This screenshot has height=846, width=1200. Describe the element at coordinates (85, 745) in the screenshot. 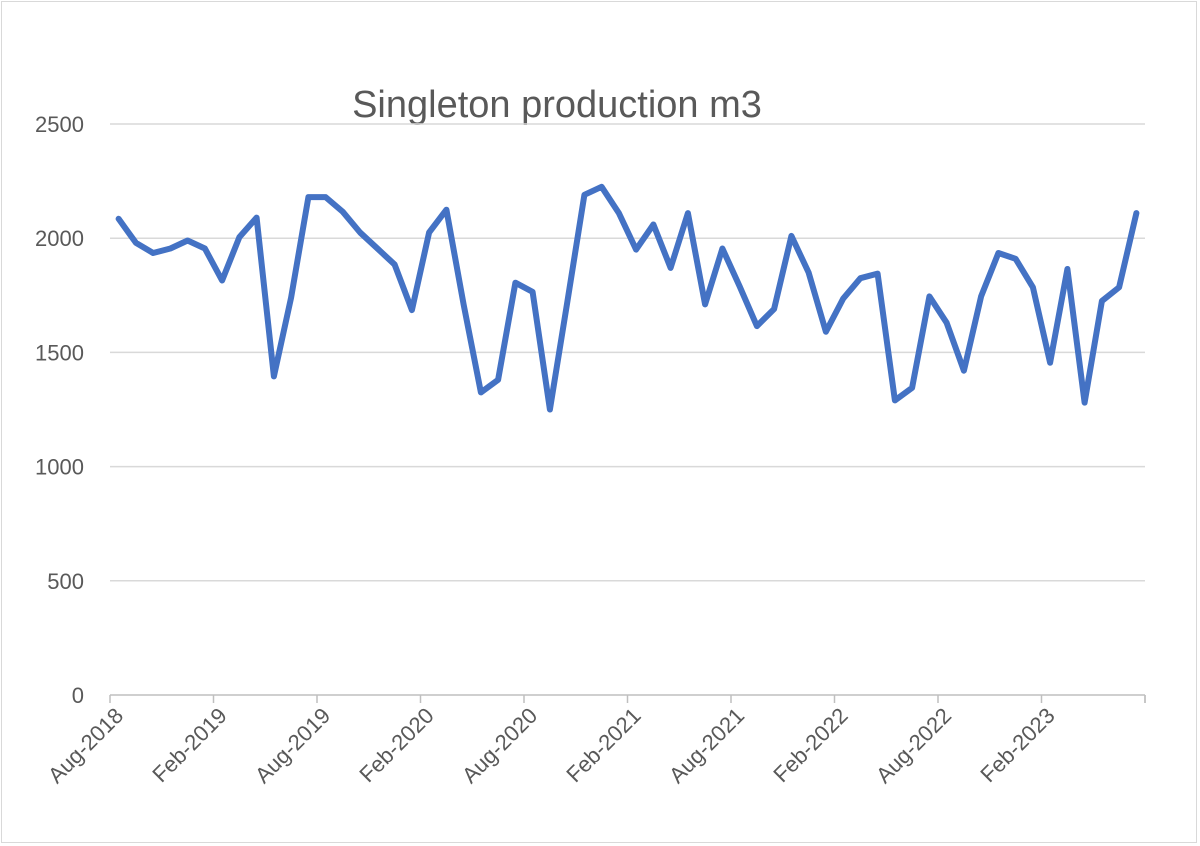

I see `x-tick-label: Aug-2018` at that location.